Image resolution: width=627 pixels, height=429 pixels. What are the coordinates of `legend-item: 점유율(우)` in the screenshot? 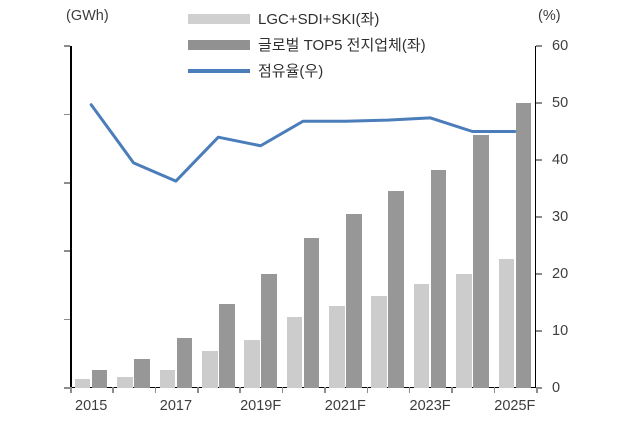 It's located at (307, 71).